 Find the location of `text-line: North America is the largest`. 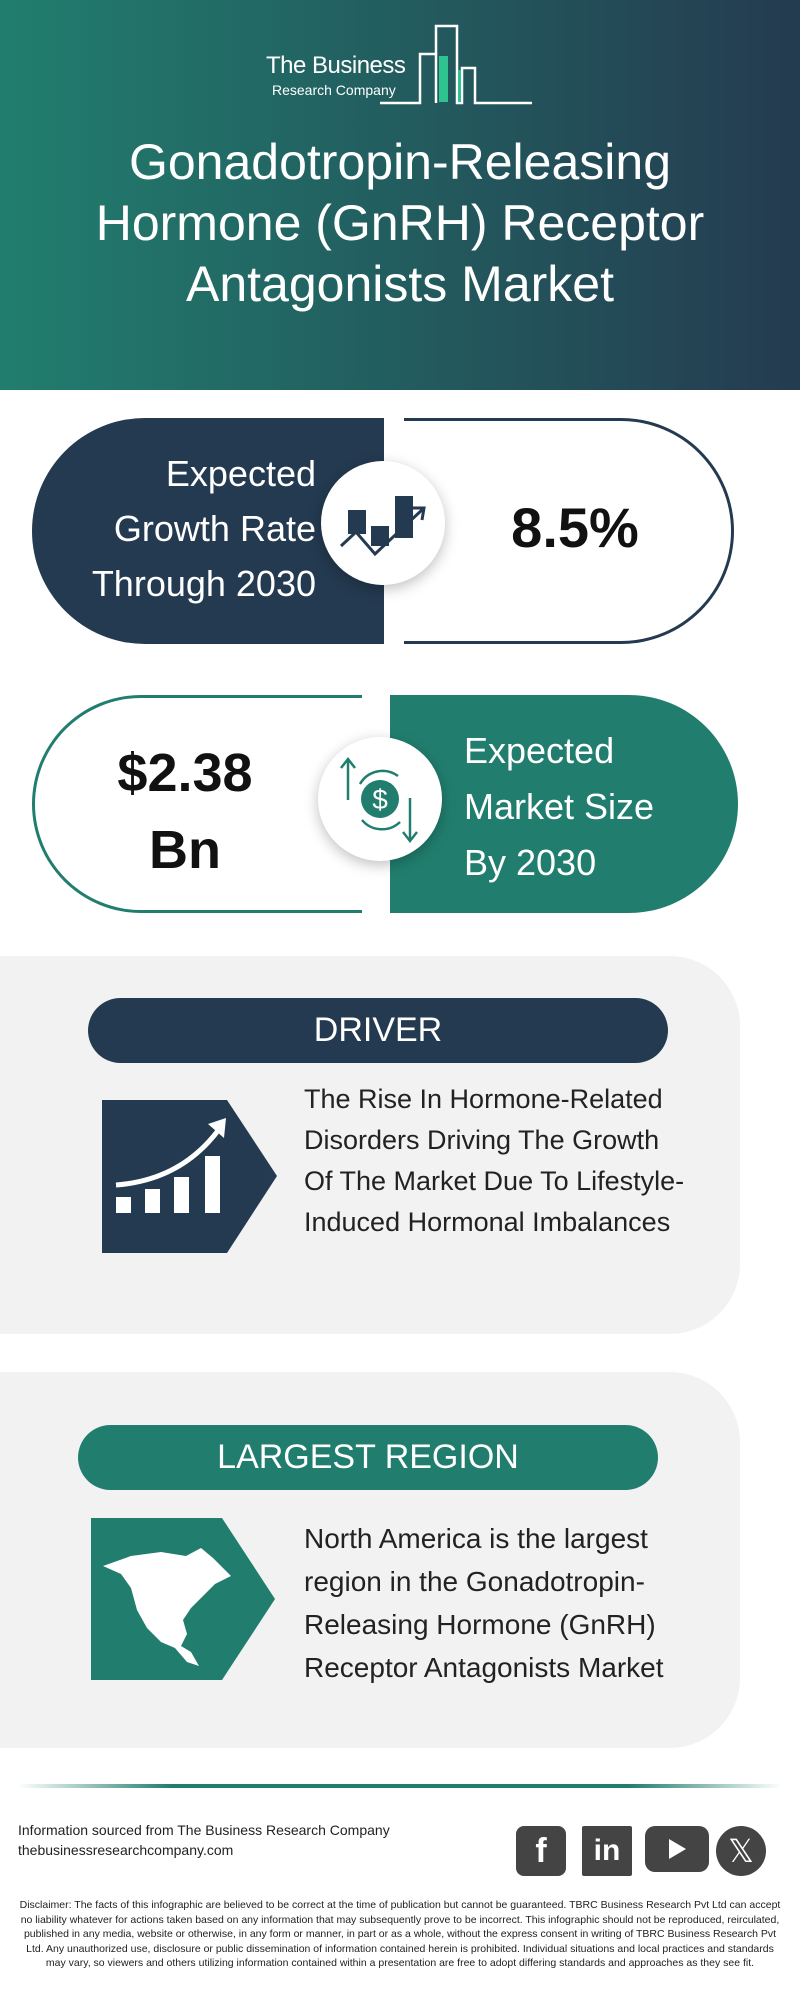

text-line: North America is the largest is located at coordinates (476, 1538).